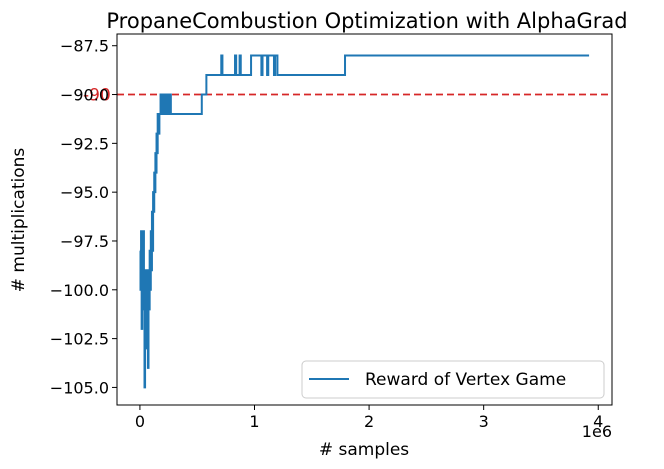 The width and height of the screenshot is (664, 469). I want to click on legend-box, so click(453, 379).